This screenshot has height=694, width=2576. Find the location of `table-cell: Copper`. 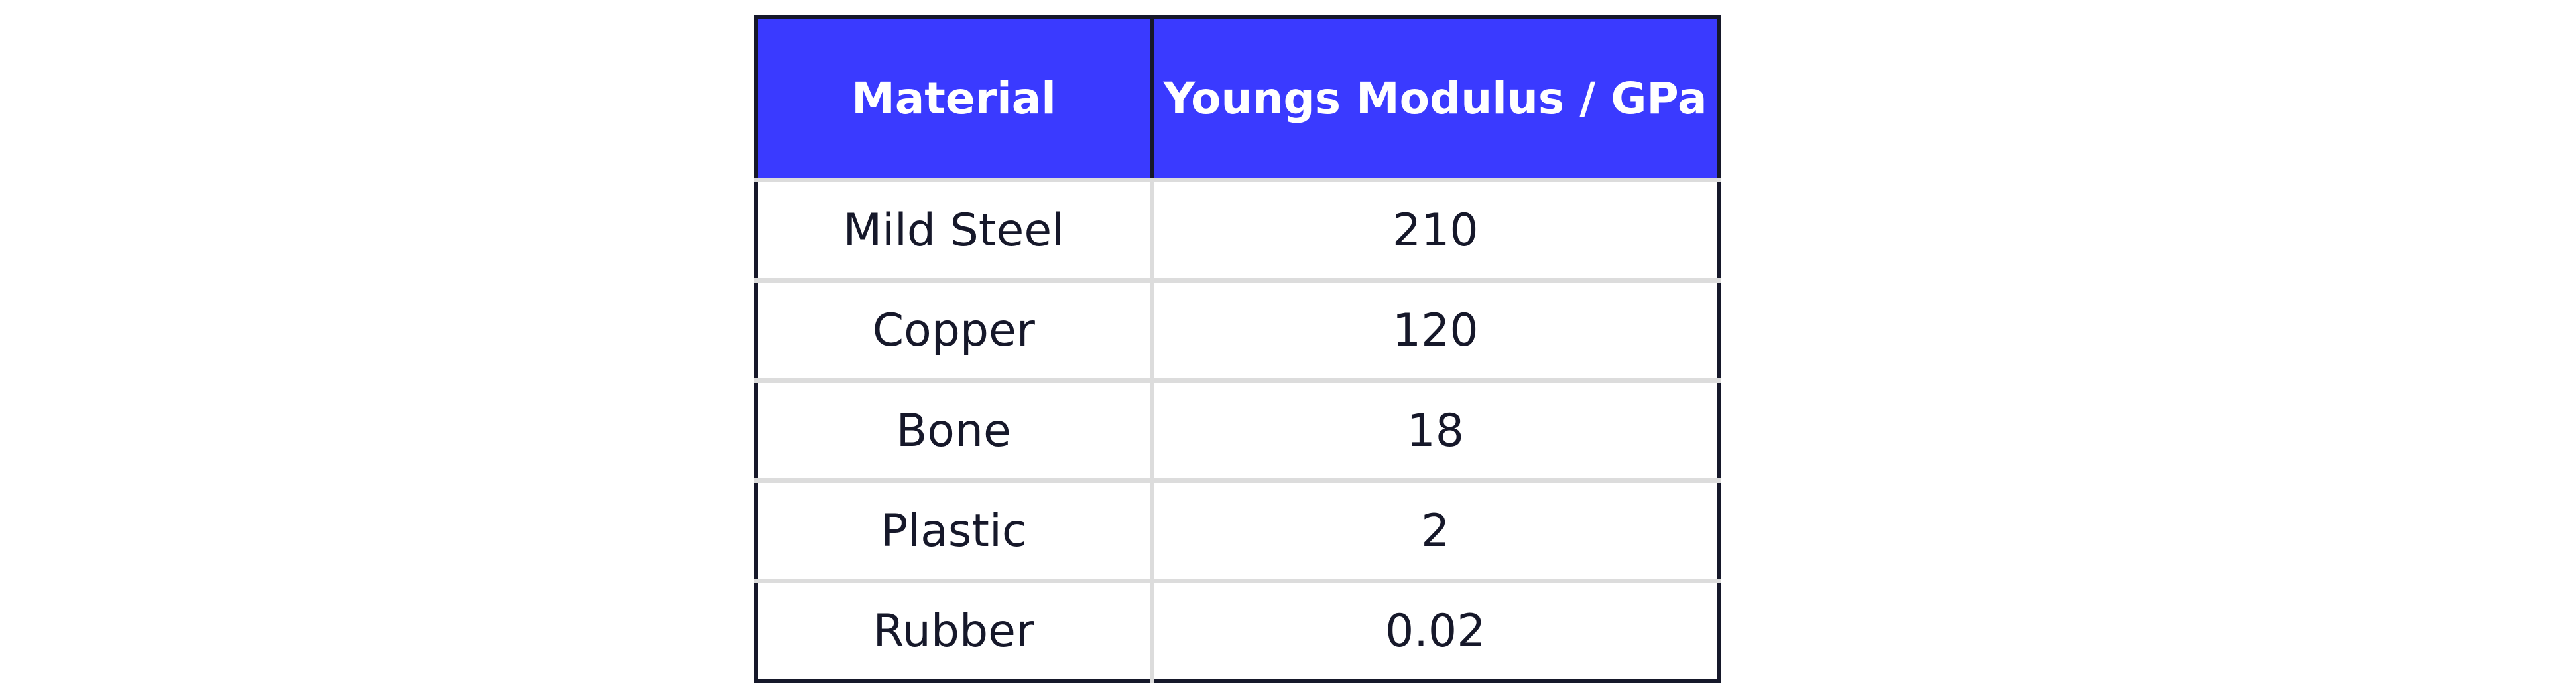

table-cell: Copper is located at coordinates (954, 330).